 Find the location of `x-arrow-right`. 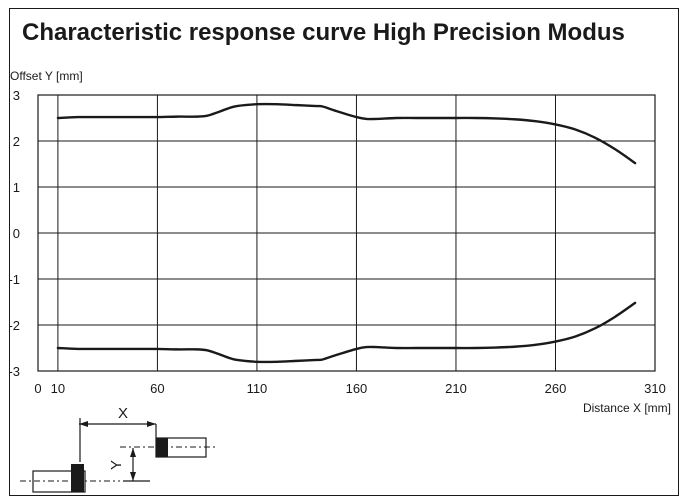

x-arrow-right is located at coordinates (151, 424).